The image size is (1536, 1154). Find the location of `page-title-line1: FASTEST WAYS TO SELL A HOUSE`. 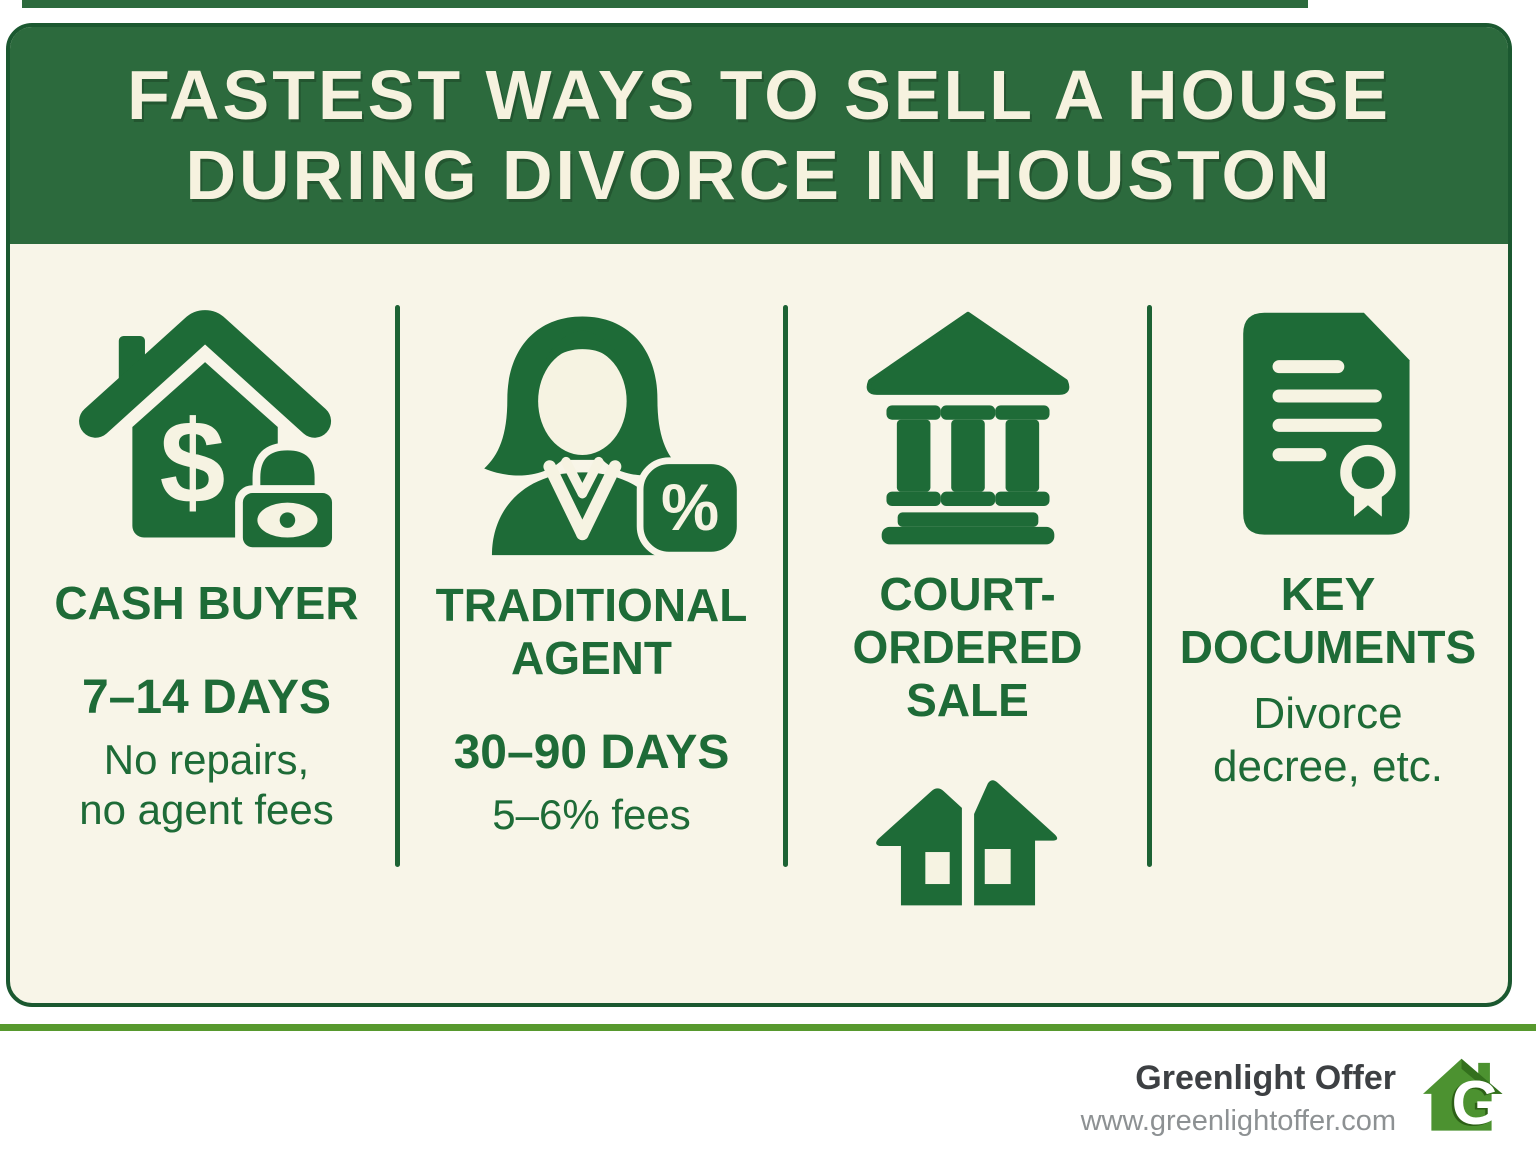

page-title-line1: FASTEST WAYS TO SELL A HOUSE is located at coordinates (759, 94).